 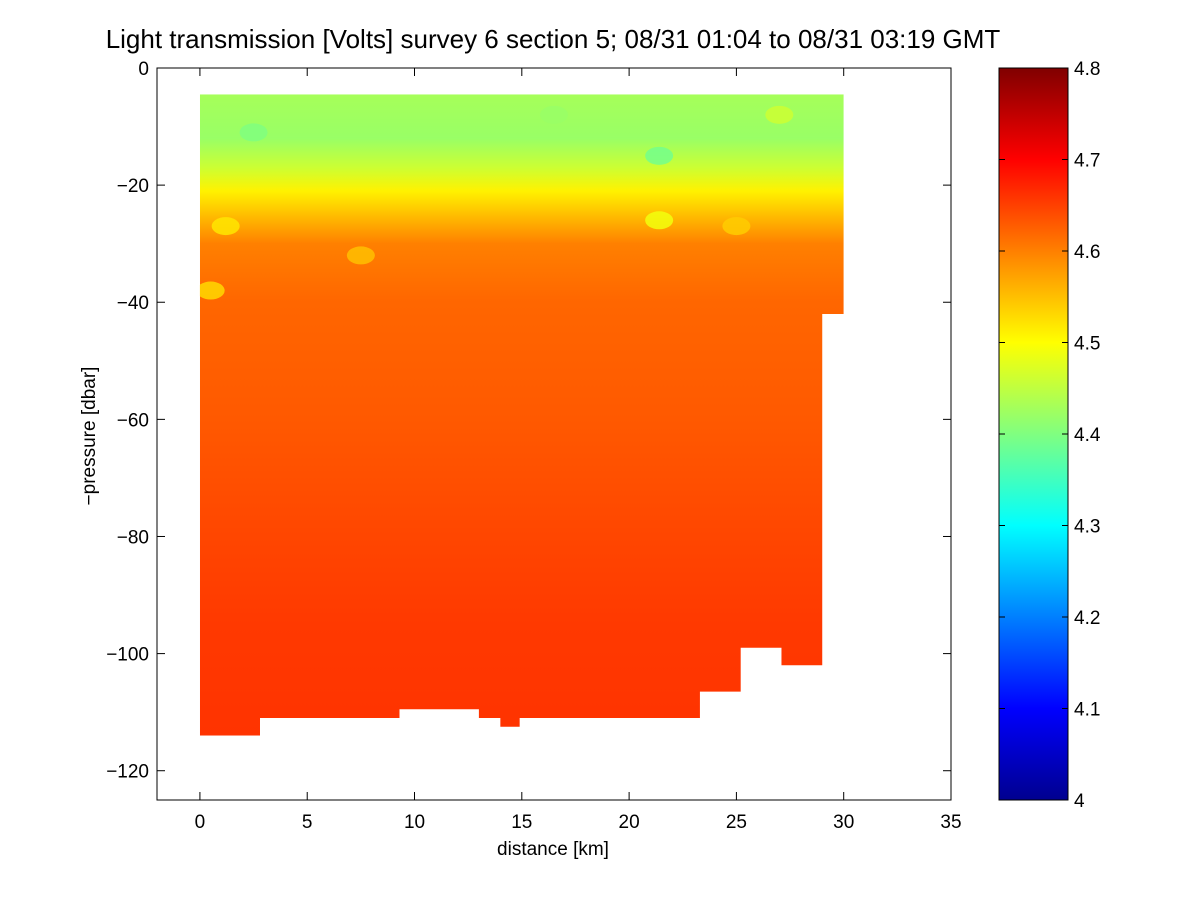 I want to click on field-features, so click(x=496, y=202).